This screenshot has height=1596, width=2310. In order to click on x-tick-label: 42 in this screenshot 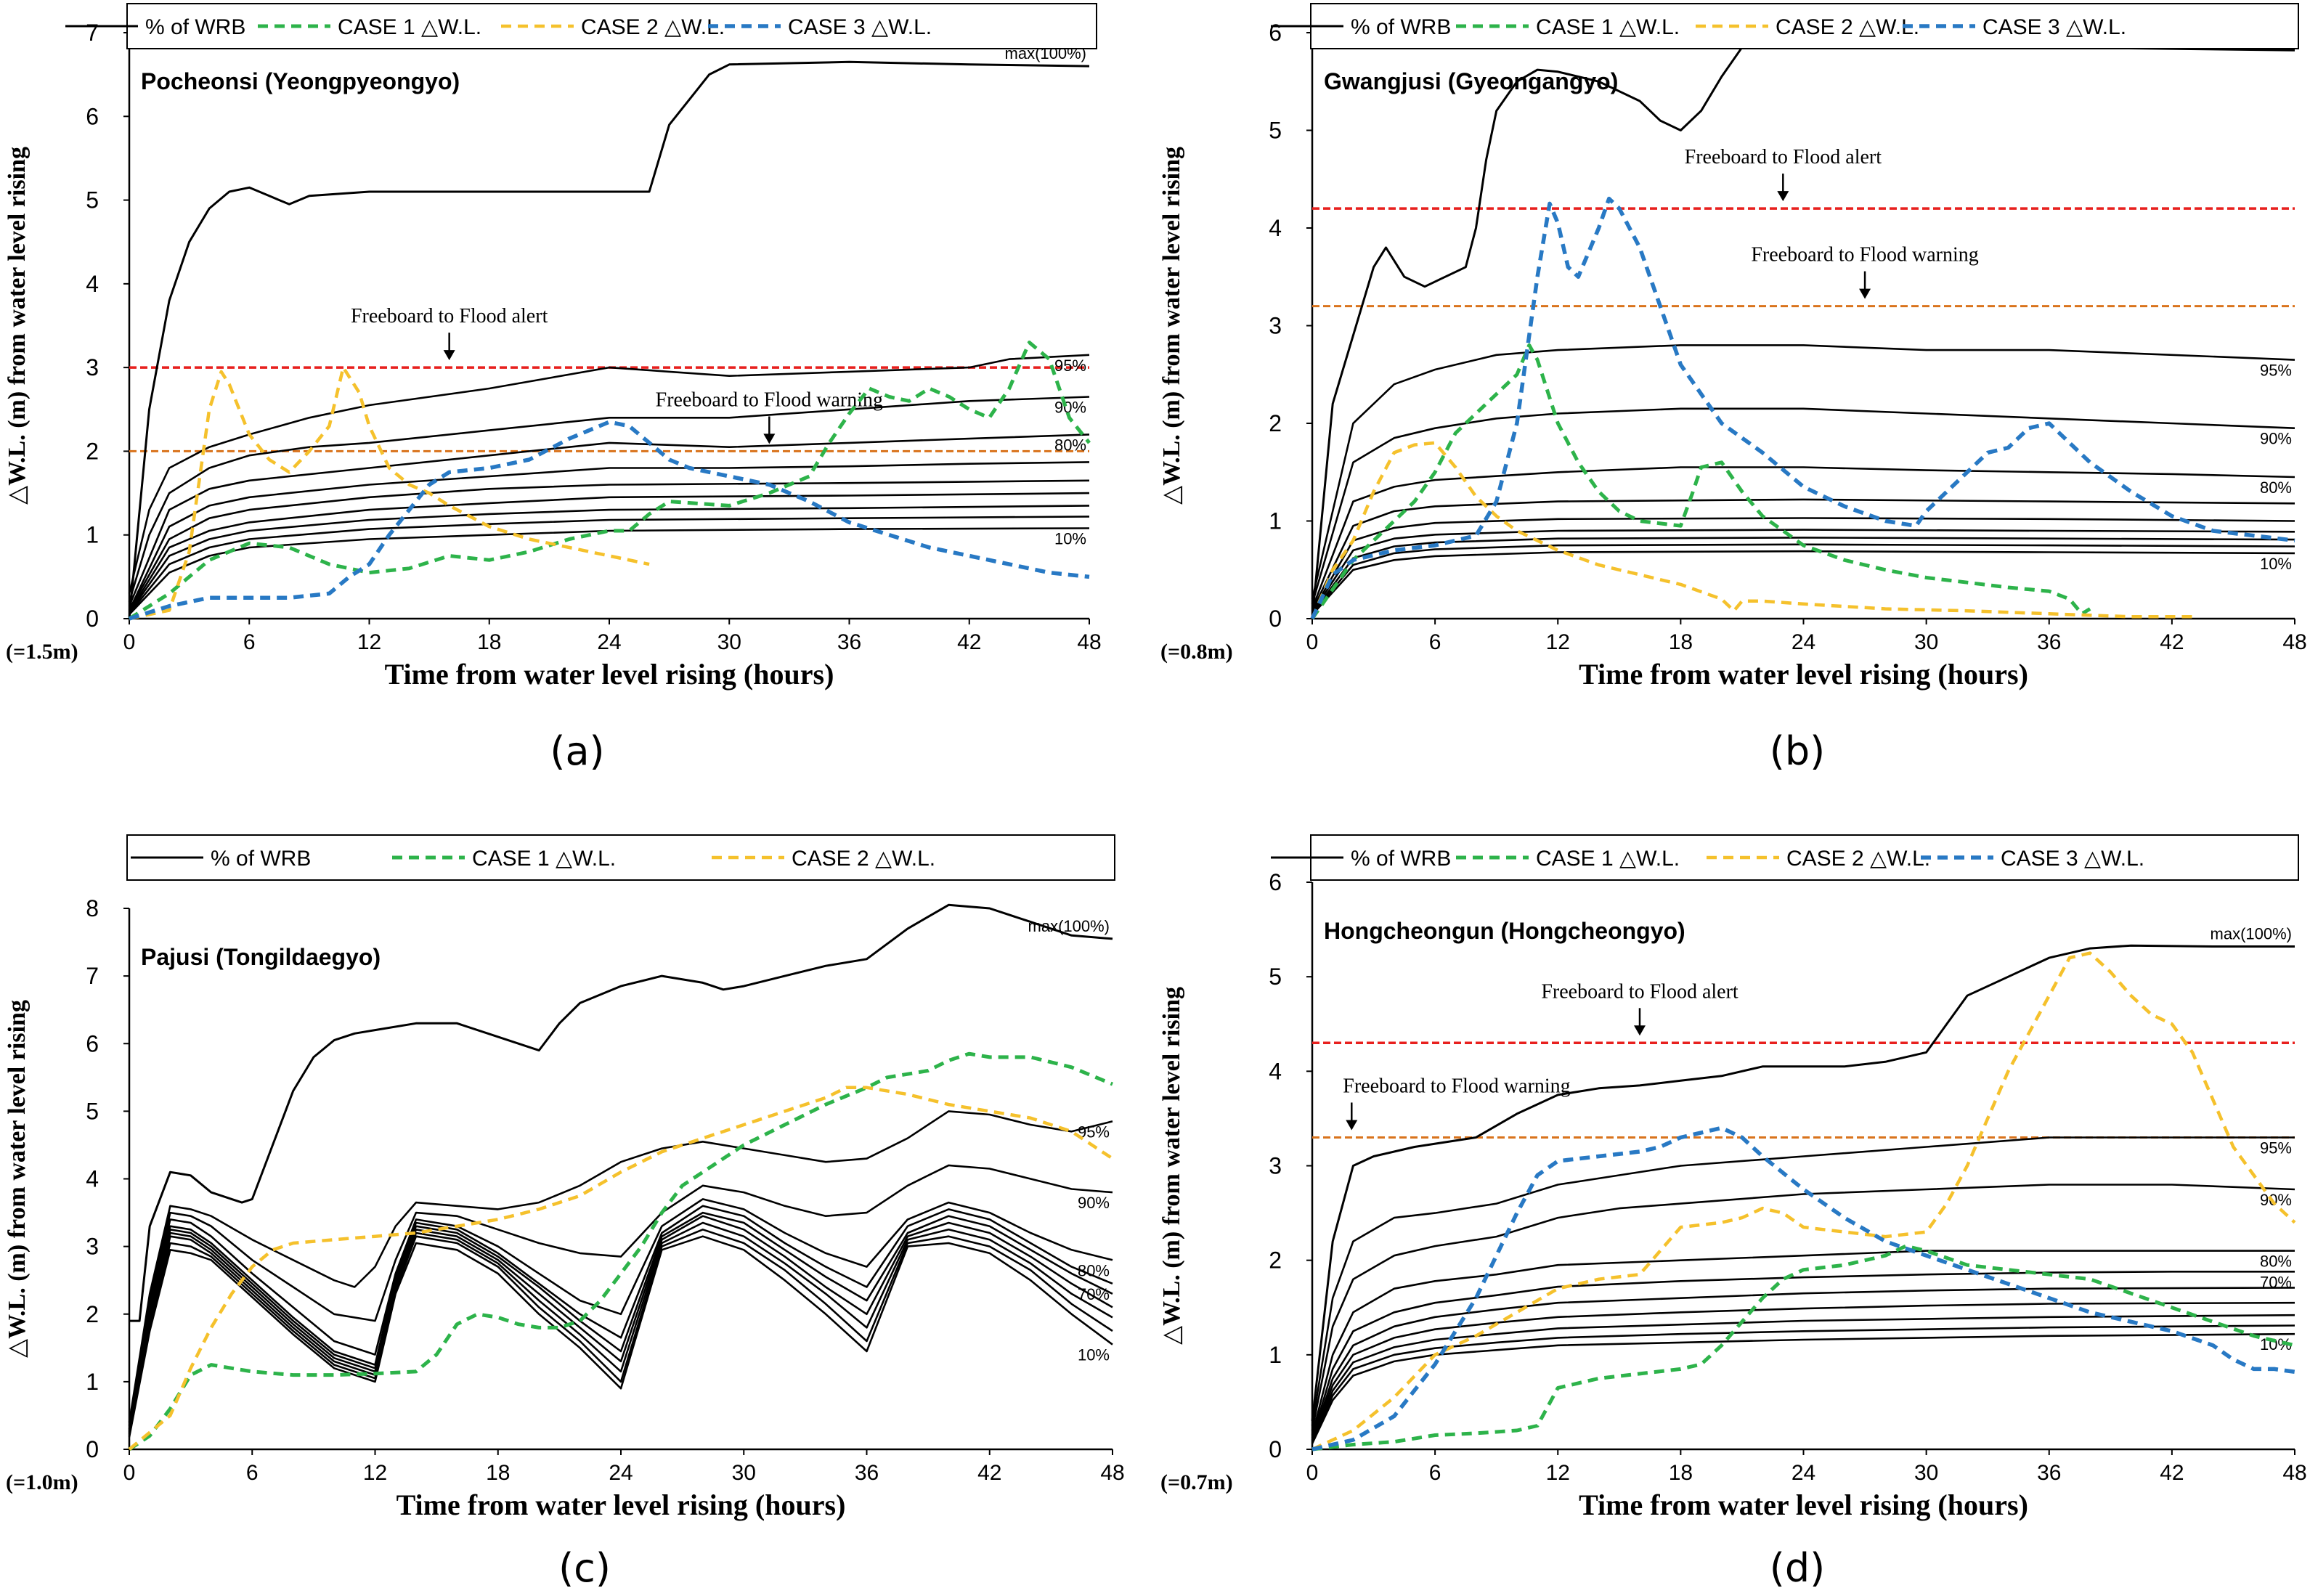, I will do `click(969, 642)`.